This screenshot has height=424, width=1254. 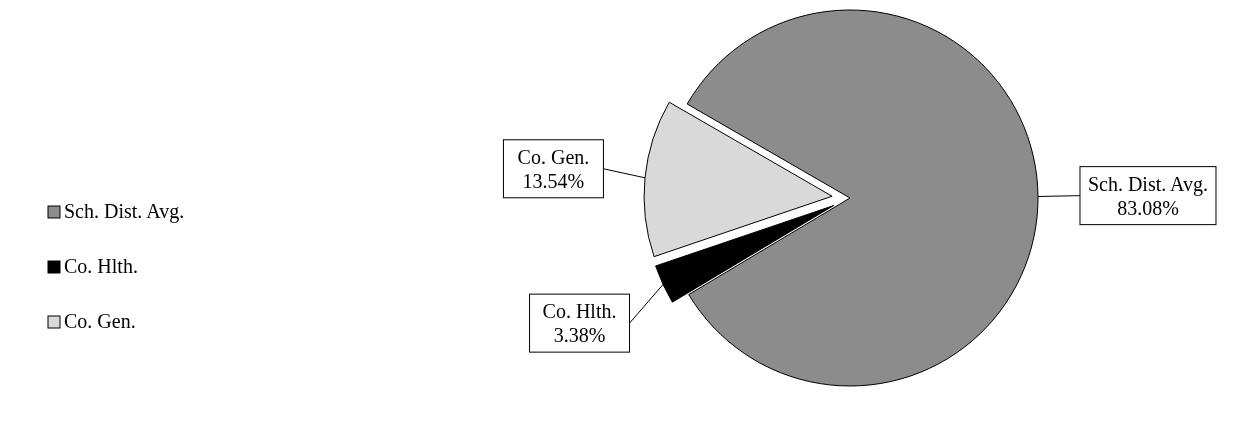 I want to click on slice-label: Sch. Dist. Avg., so click(x=1148, y=184).